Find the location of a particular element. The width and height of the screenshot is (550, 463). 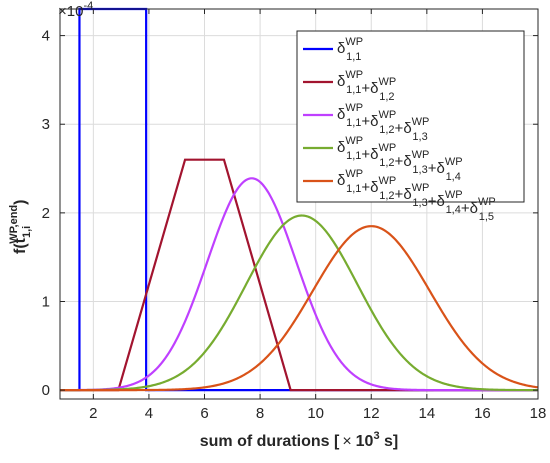

x-tick-label: 2 is located at coordinates (93, 413).